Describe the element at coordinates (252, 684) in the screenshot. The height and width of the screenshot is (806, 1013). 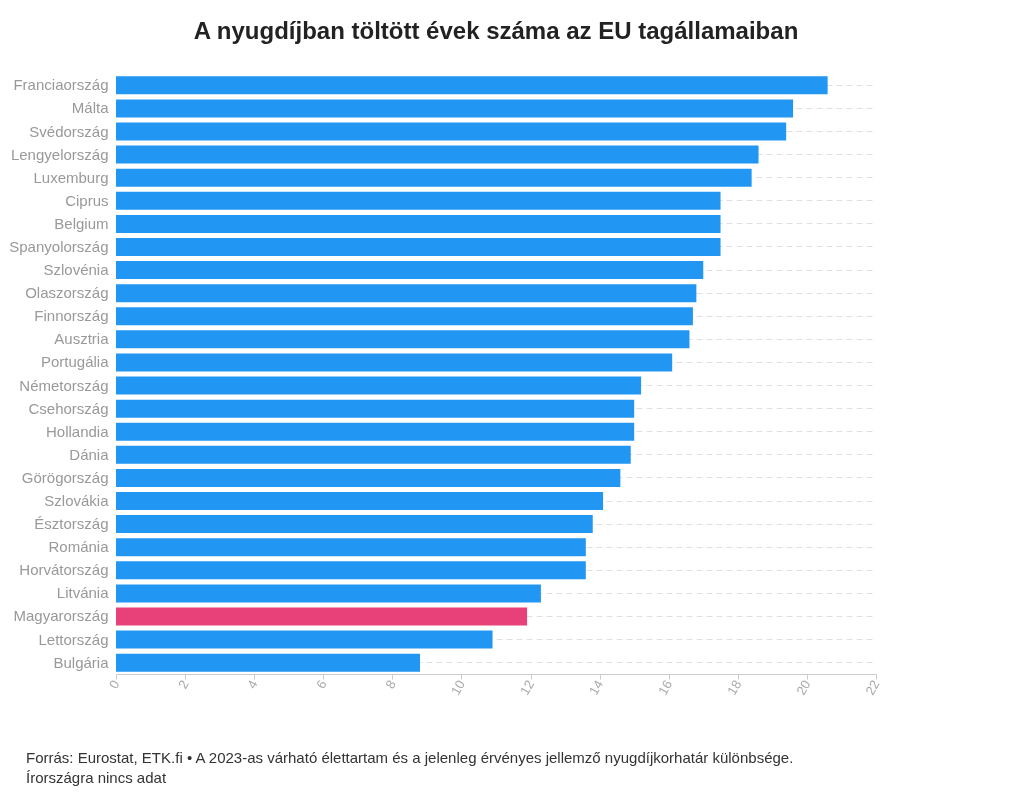
I see `x-tick-label: 4` at that location.